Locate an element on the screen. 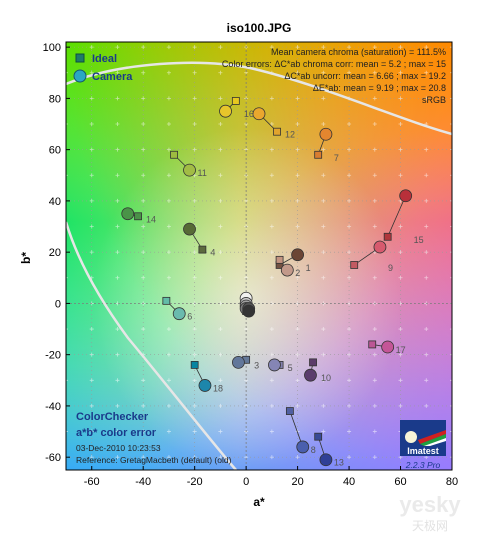  patch-label: 18 is located at coordinates (218, 388).